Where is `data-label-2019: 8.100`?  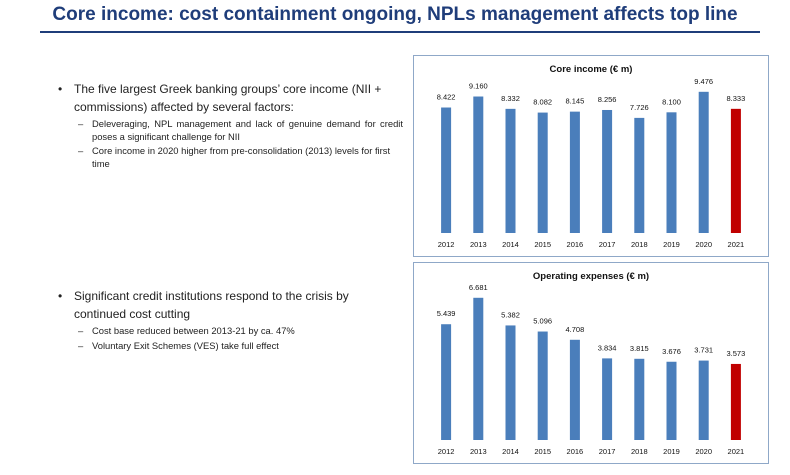 data-label-2019: 8.100 is located at coordinates (671, 101).